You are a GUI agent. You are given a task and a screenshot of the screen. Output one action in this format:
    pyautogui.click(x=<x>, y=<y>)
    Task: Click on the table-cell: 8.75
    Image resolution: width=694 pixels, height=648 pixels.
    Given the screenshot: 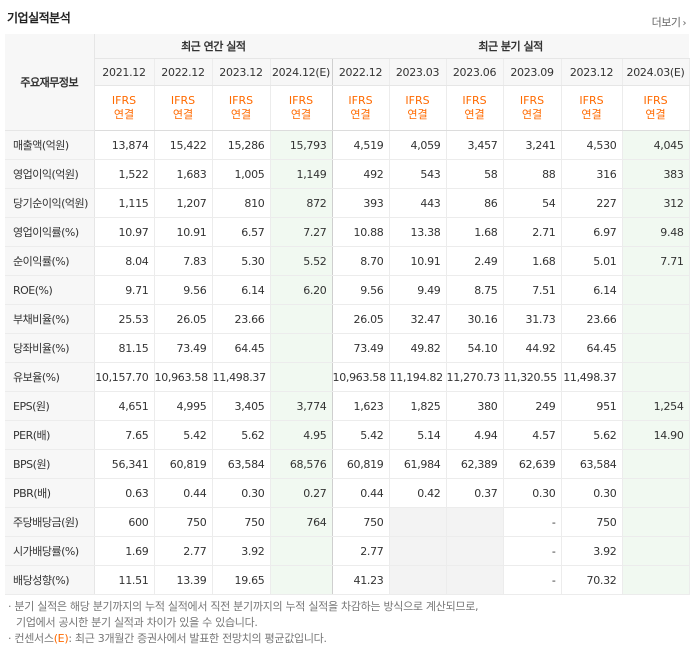 What is the action you would take?
    pyautogui.click(x=475, y=290)
    